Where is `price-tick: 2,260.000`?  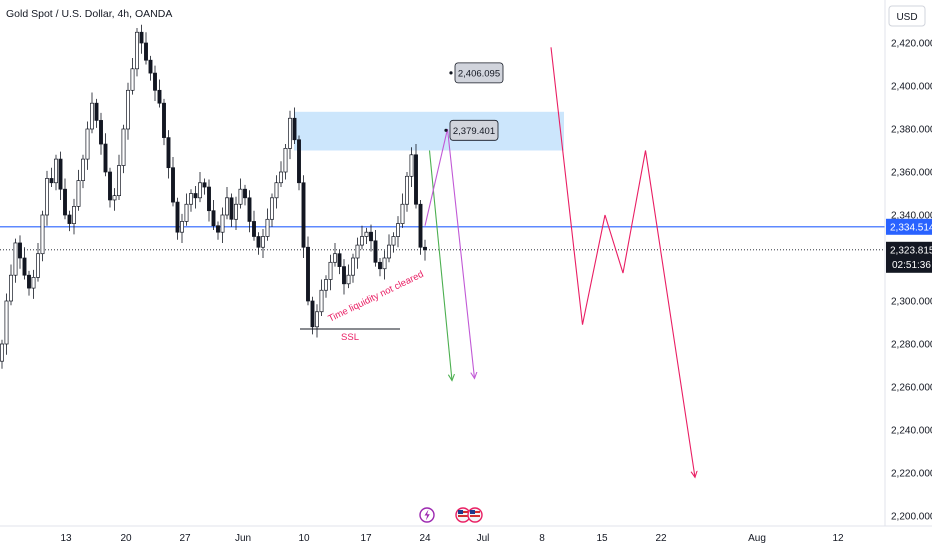
price-tick: 2,260.000 is located at coordinates (911, 388).